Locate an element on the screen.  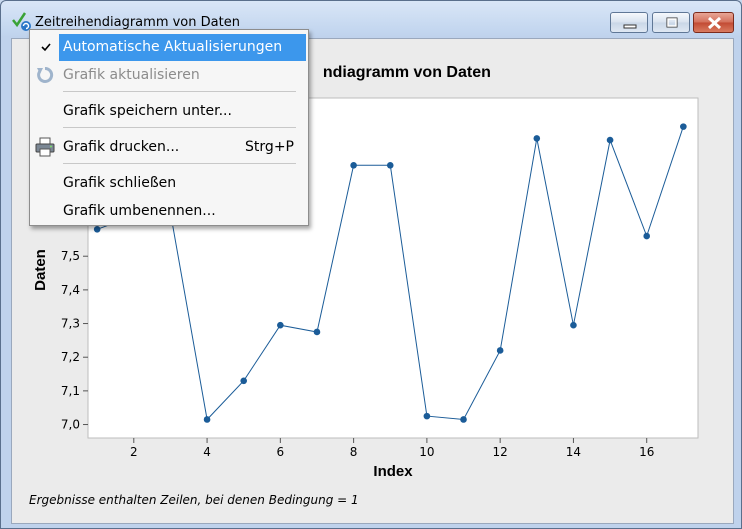
close-icon is located at coordinates (714, 23).